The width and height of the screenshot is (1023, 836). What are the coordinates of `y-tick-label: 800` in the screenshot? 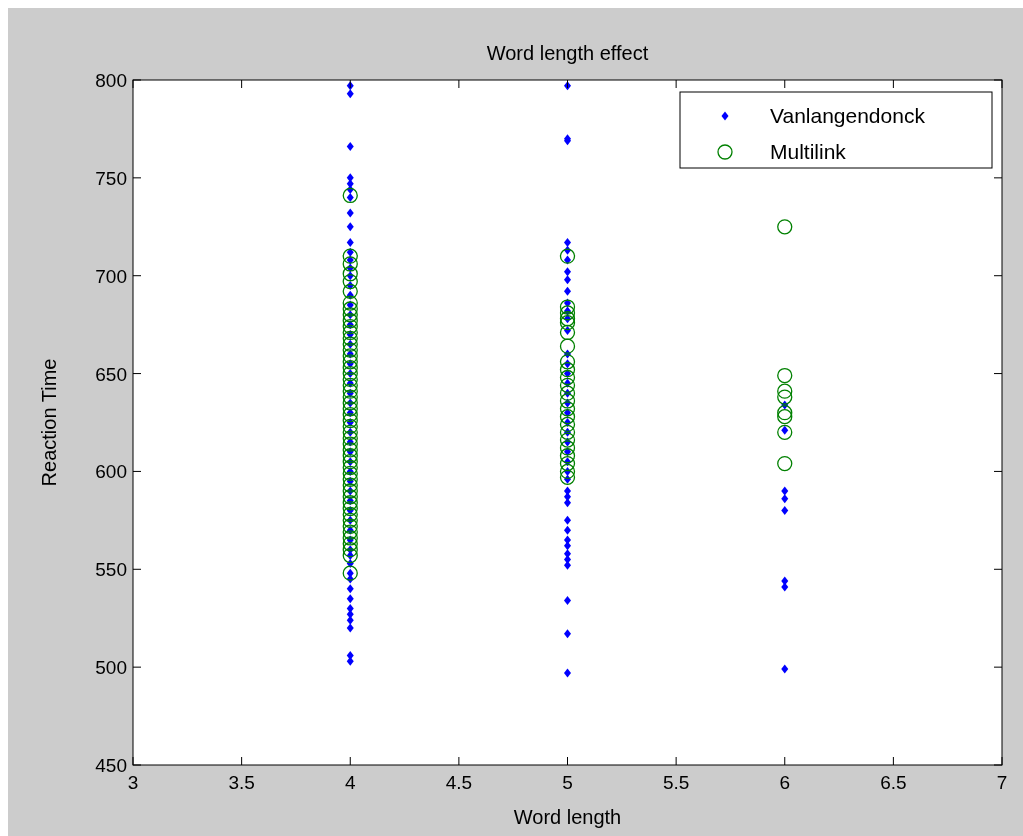 It's located at (111, 80).